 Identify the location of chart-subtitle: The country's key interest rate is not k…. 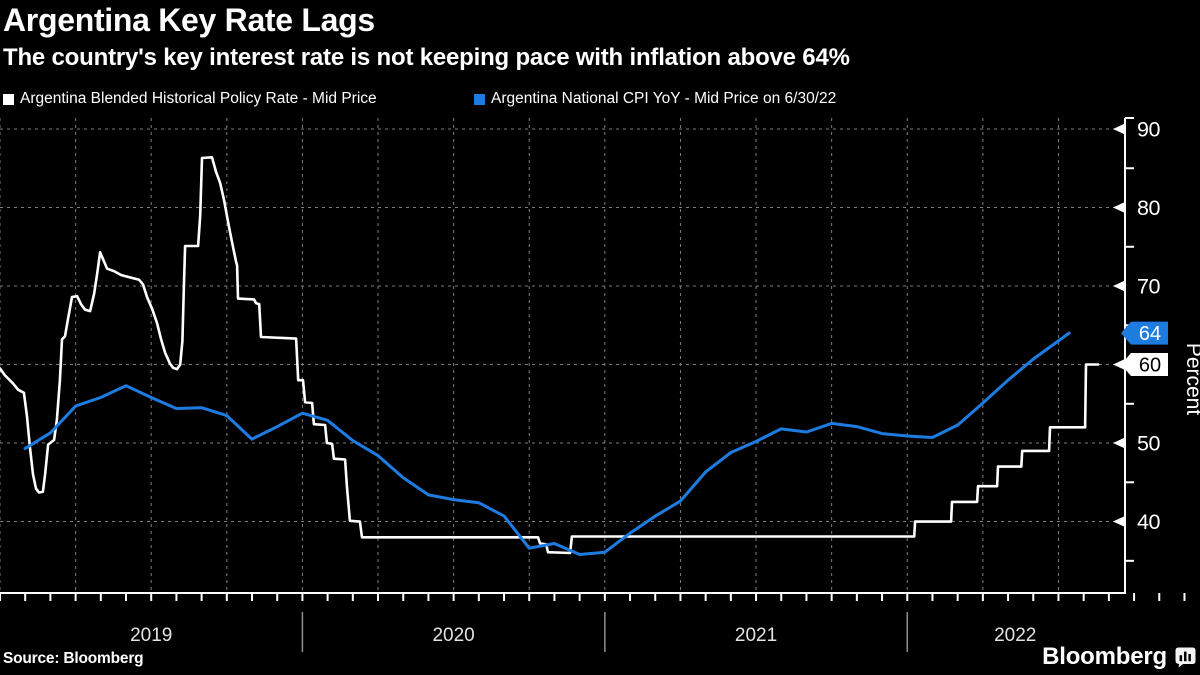
(426, 57).